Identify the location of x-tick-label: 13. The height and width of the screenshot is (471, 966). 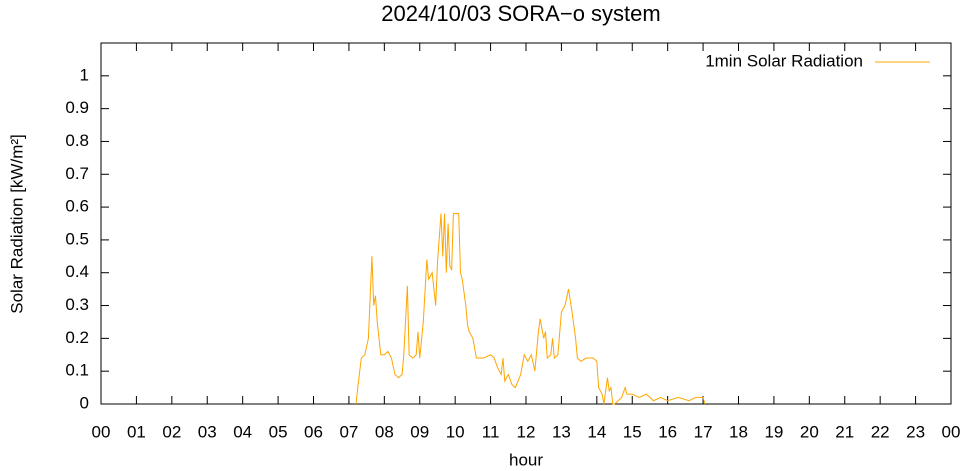
(561, 431).